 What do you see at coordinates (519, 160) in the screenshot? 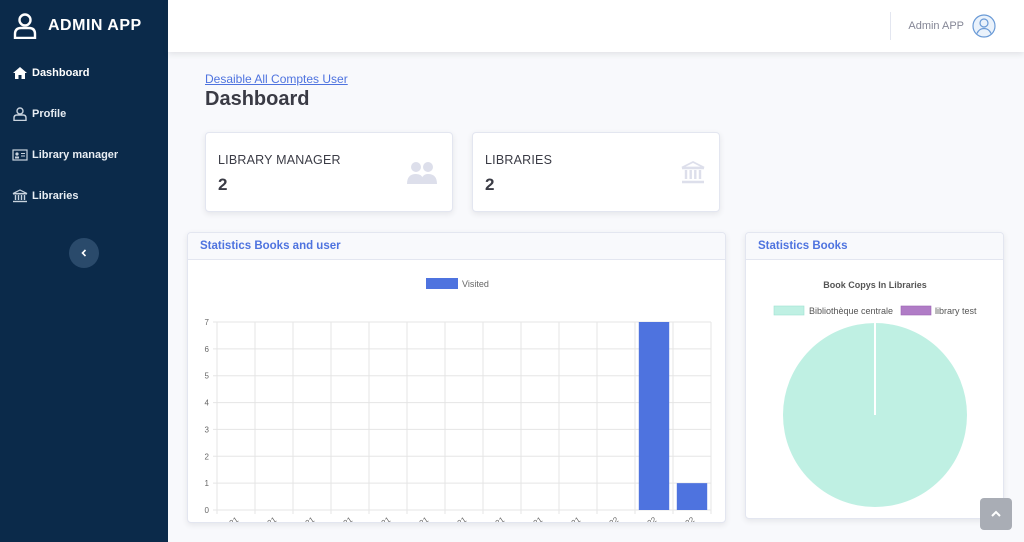
I see `stat-label: LIBRARIES` at bounding box center [519, 160].